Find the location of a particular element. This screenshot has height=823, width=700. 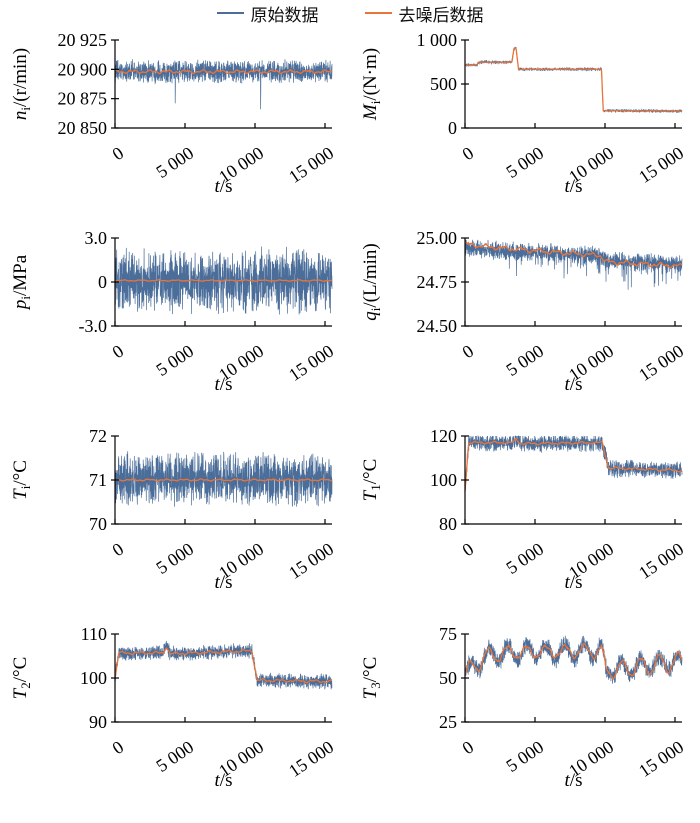

y-tick-label: 500 is located at coordinates (443, 84).